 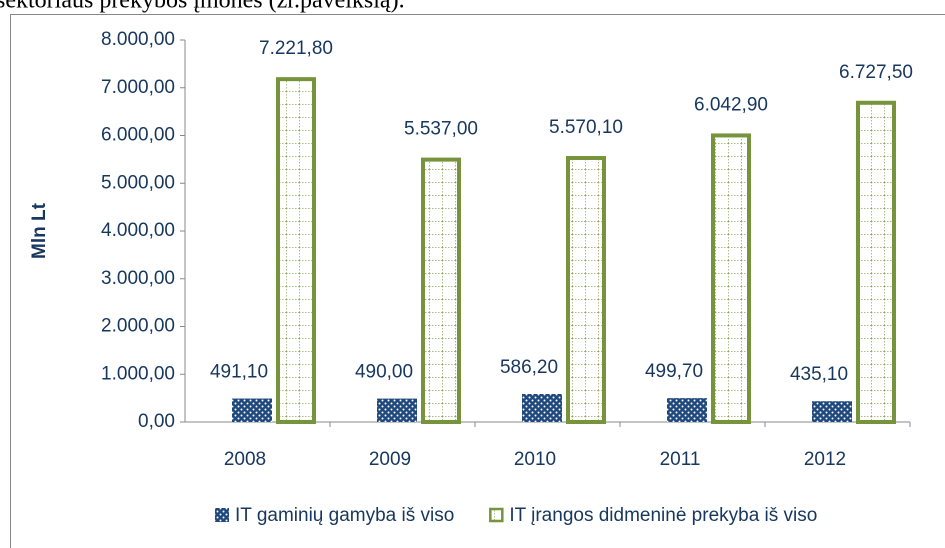 What do you see at coordinates (138, 87) in the screenshot?
I see `y-tick-label: 7.000,00` at bounding box center [138, 87].